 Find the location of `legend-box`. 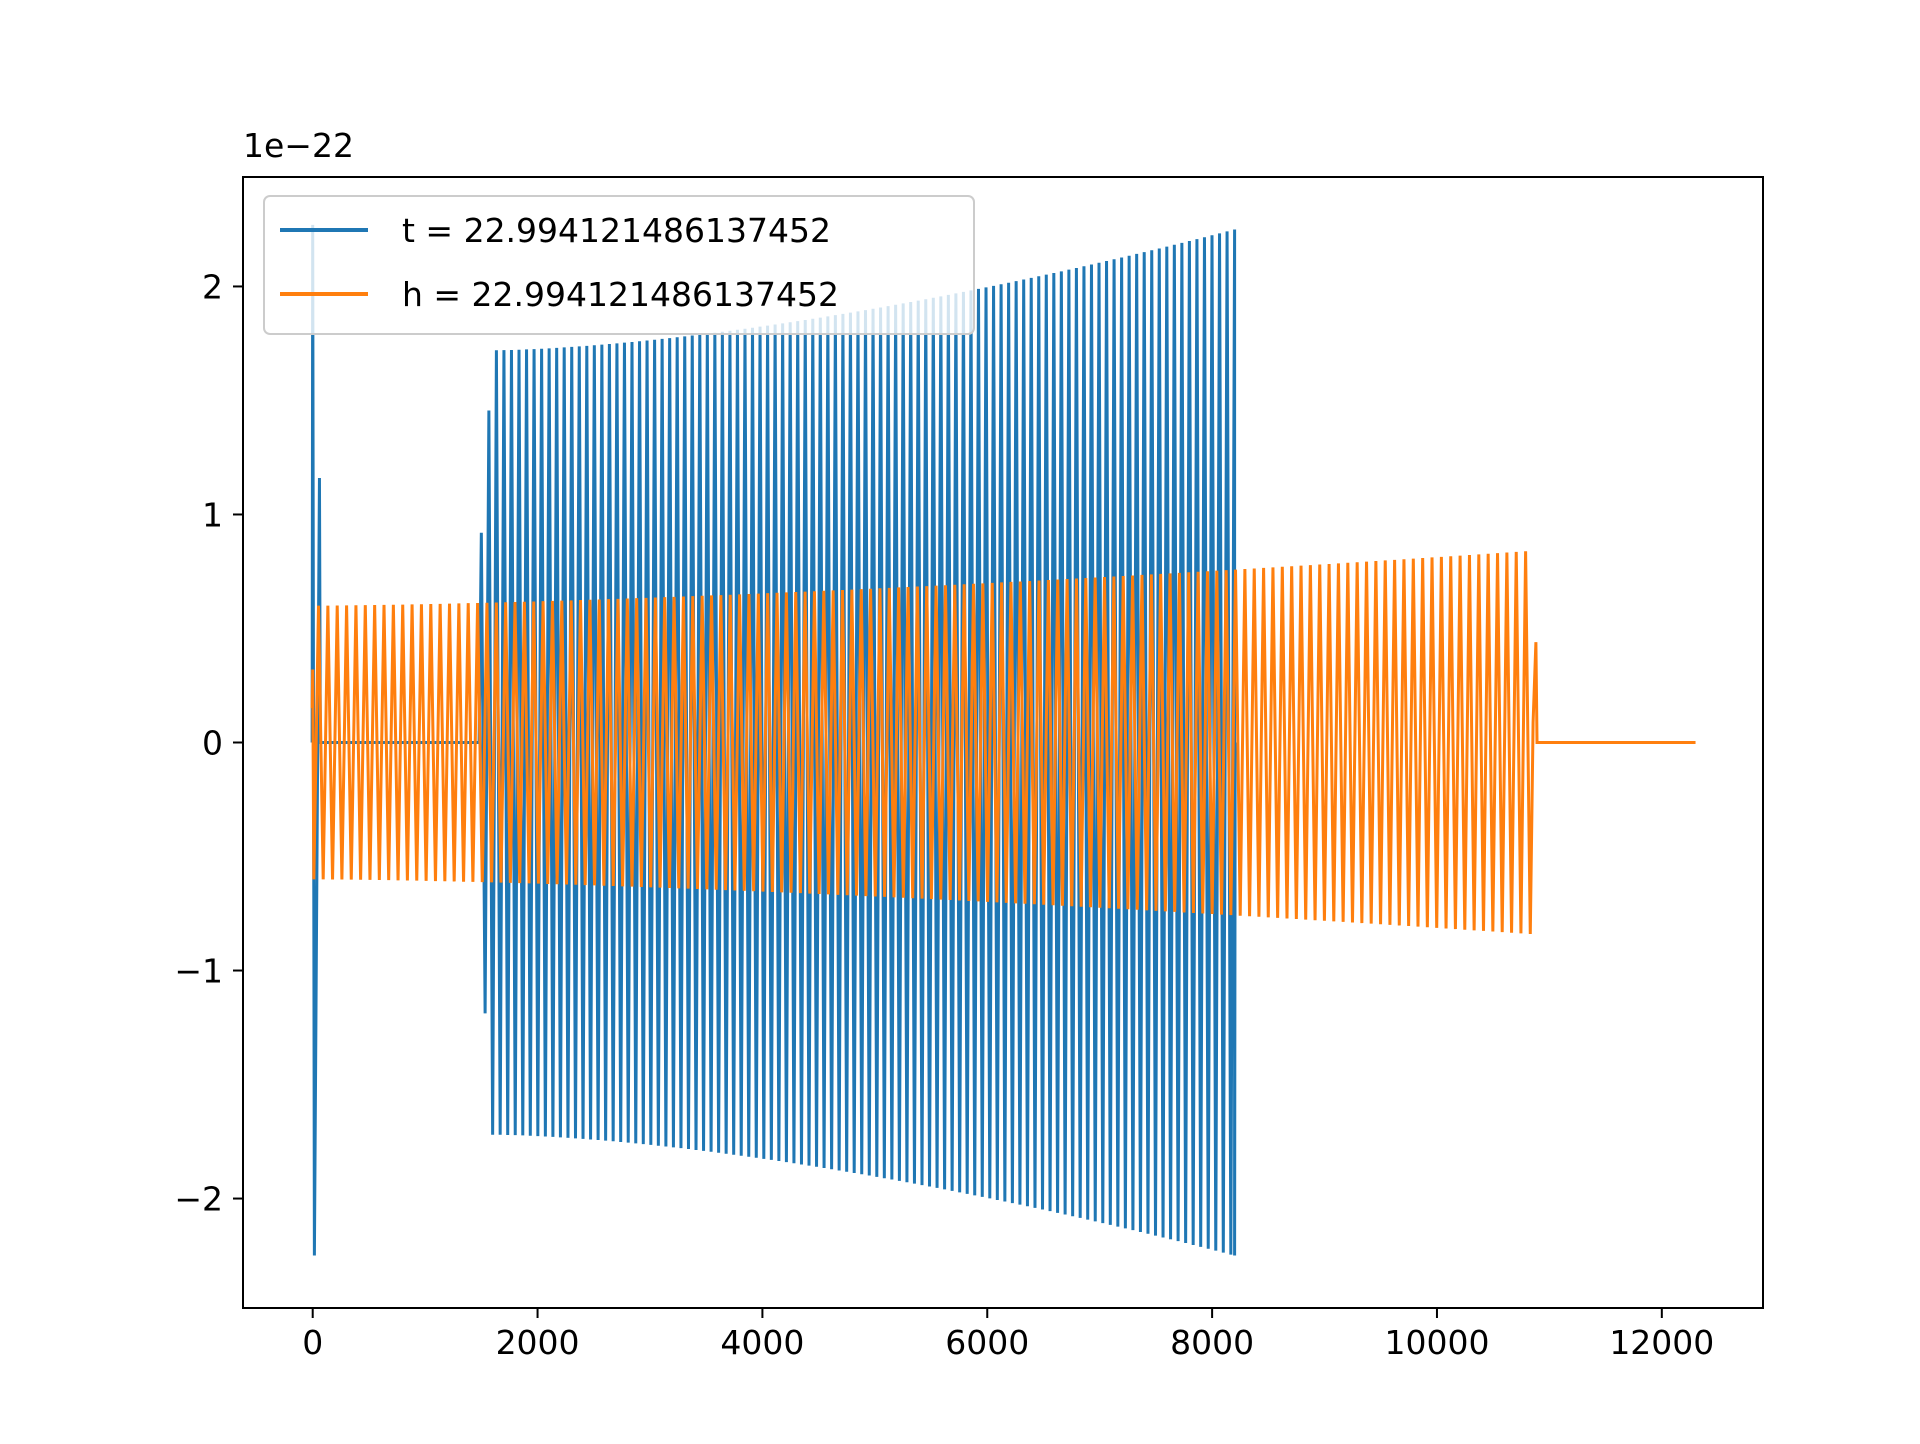

legend-box is located at coordinates (619, 265).